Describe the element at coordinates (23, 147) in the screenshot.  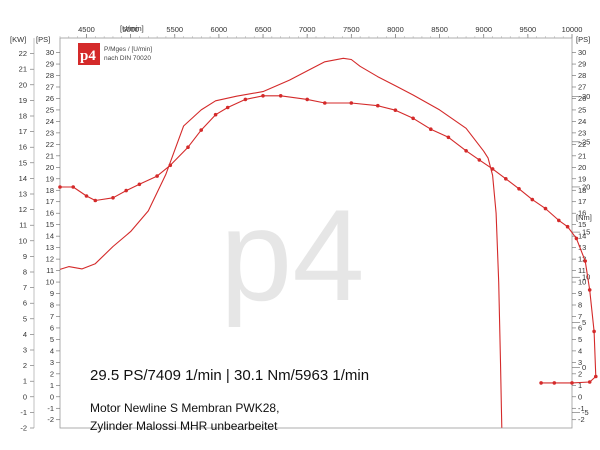
I see `kw-tick-label: 16` at that location.